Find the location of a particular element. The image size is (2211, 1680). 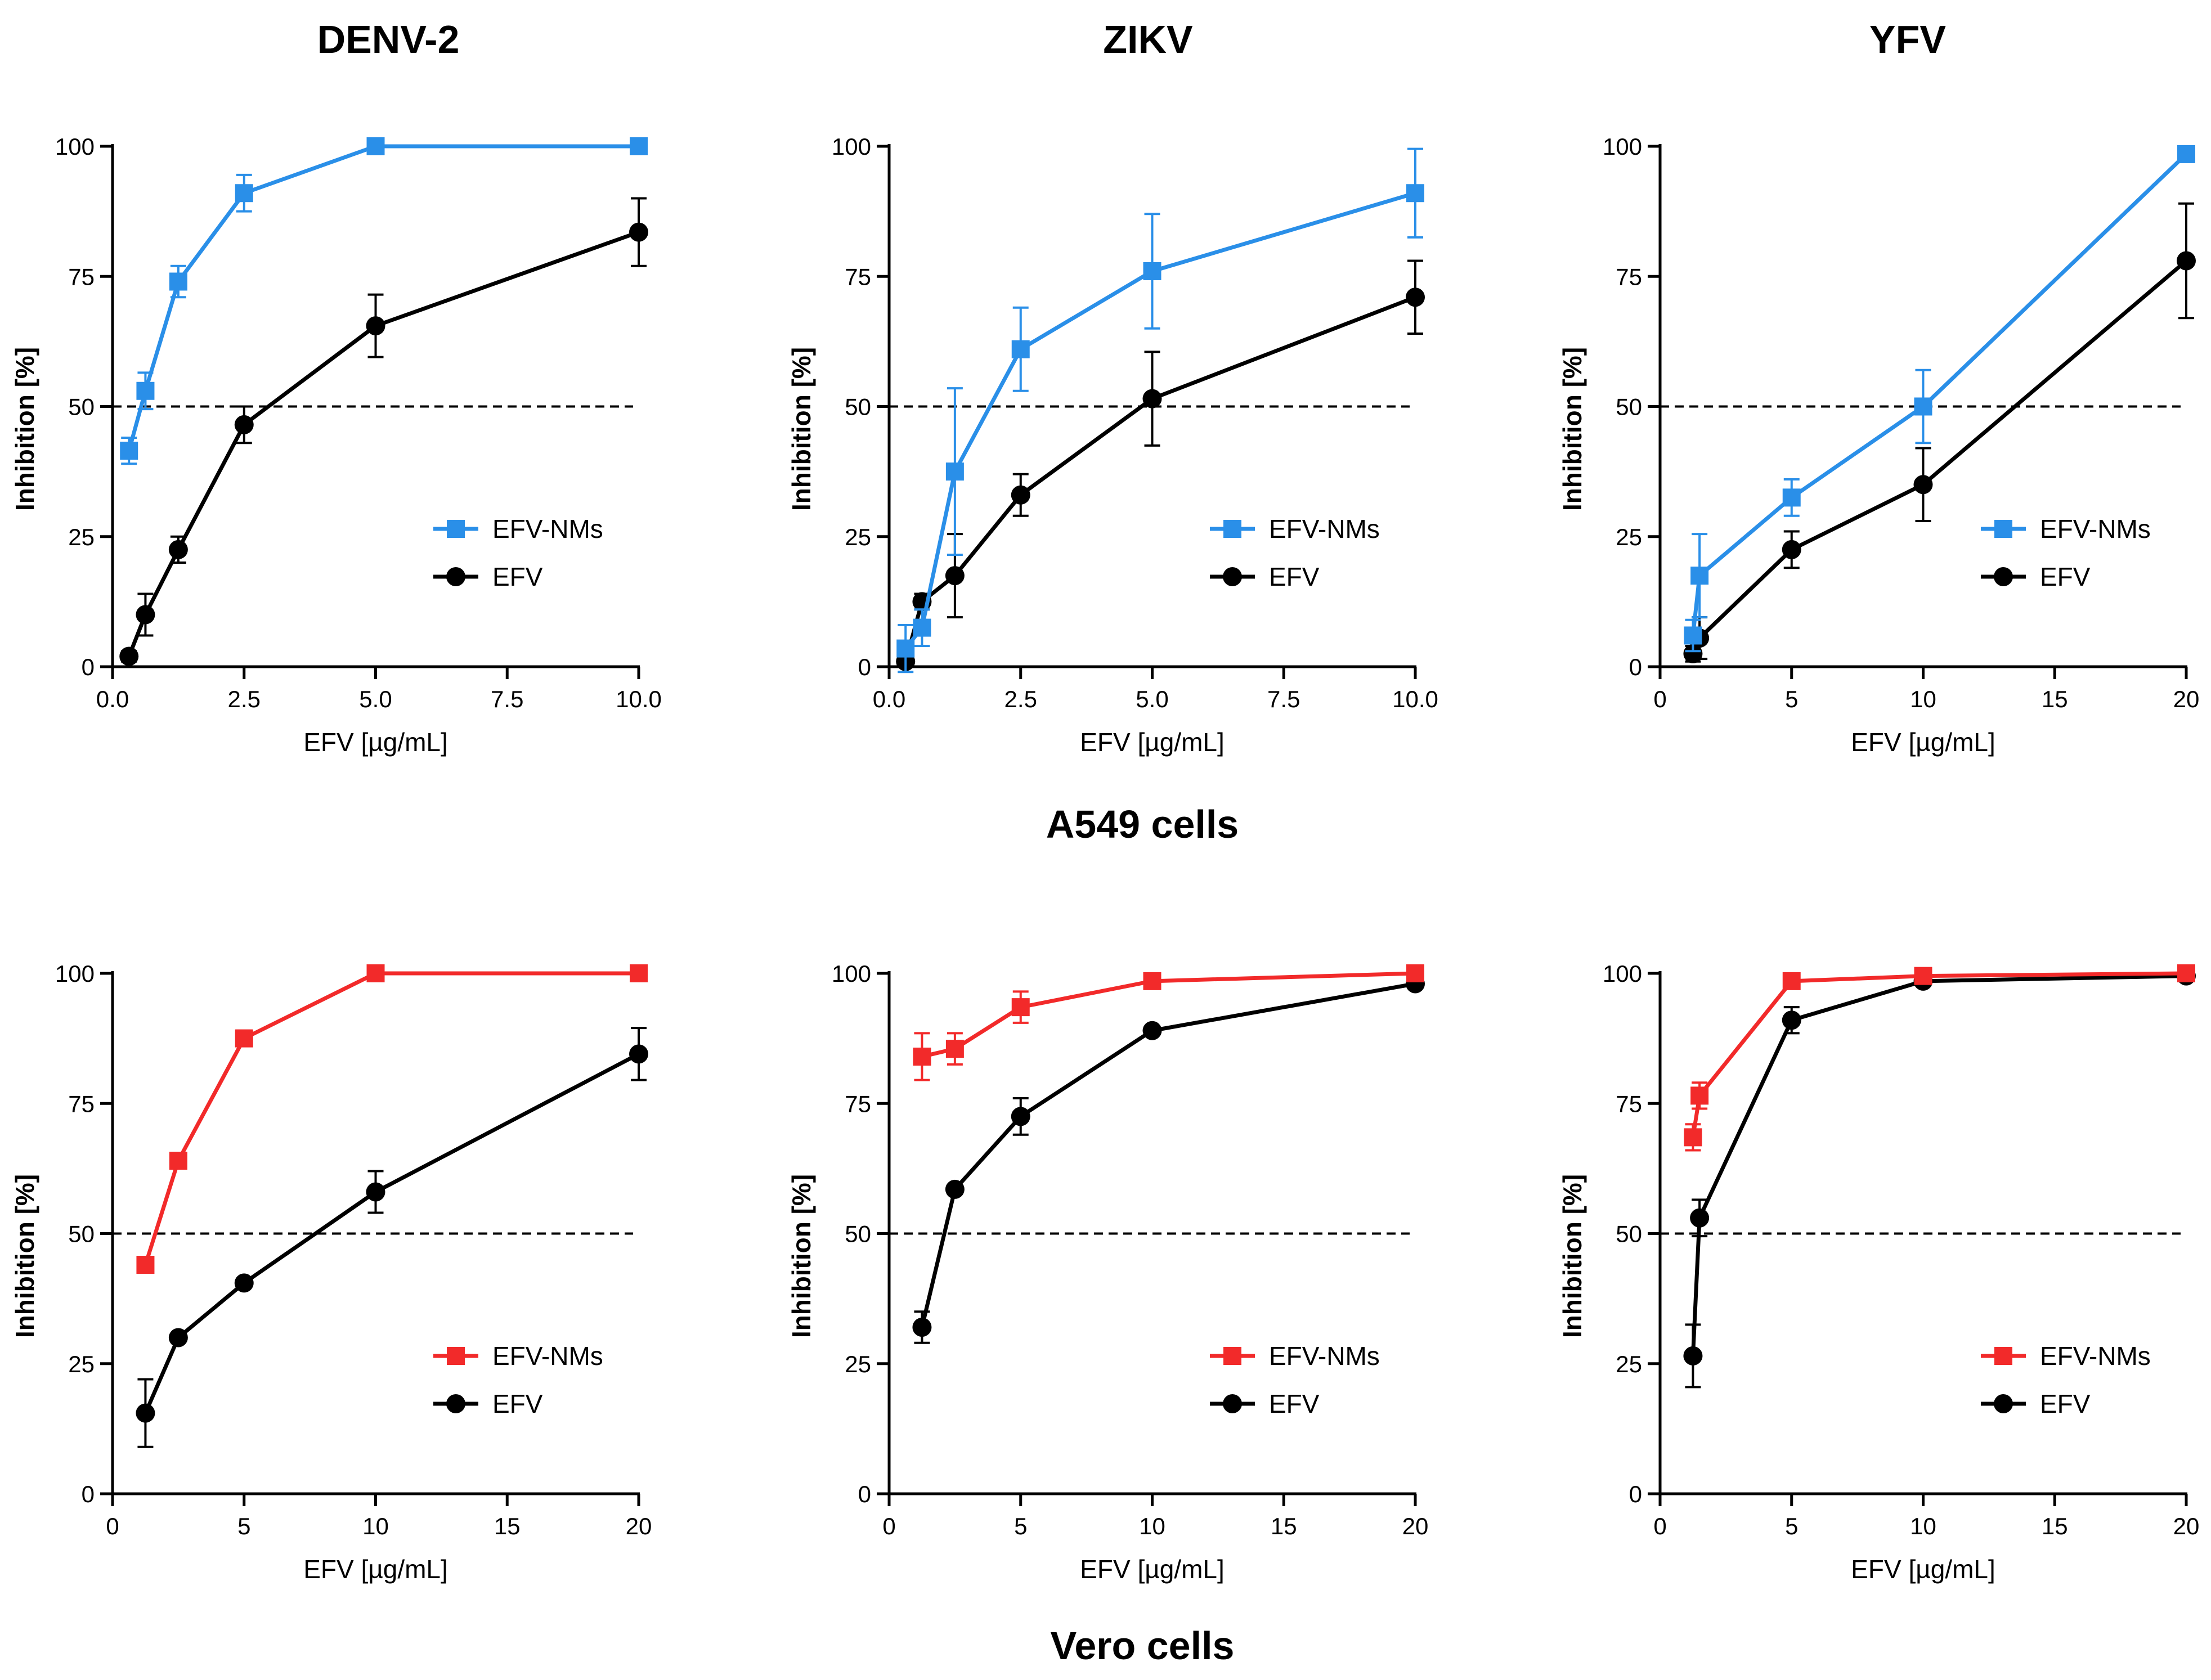

row-title-vero: Vero cells is located at coordinates (1142, 1646).